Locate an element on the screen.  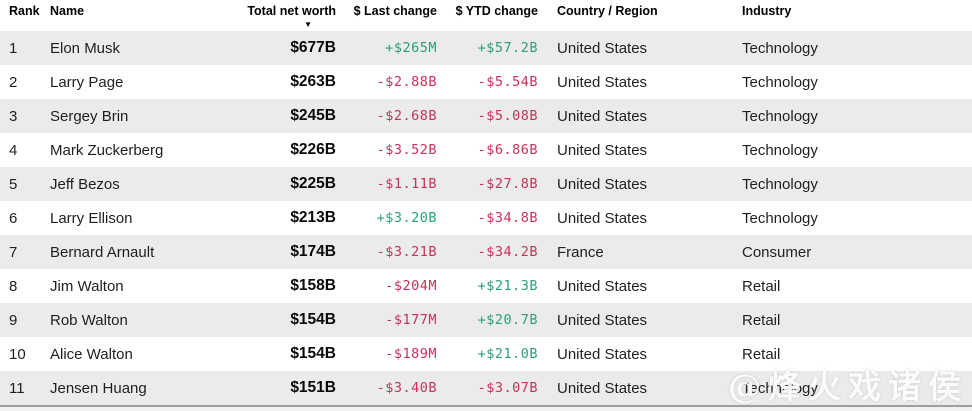
name-cell: Mark Zuckerberg is located at coordinates (107, 150).